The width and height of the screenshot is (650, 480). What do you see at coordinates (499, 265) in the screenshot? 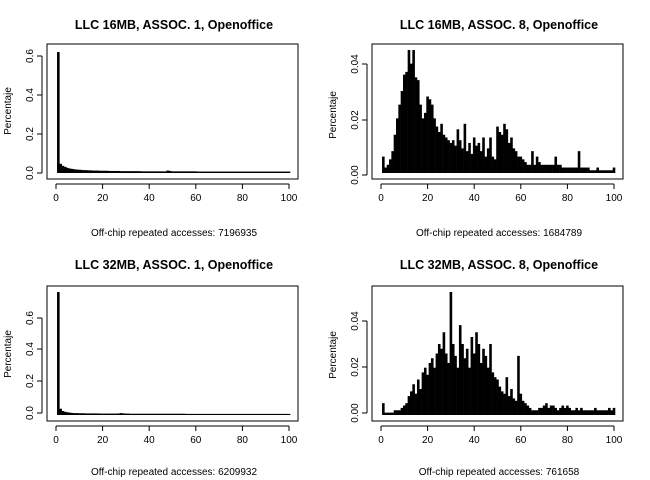
I see `chart-title: LLC 32MB, ASSOC. 8, Openoffice` at bounding box center [499, 265].